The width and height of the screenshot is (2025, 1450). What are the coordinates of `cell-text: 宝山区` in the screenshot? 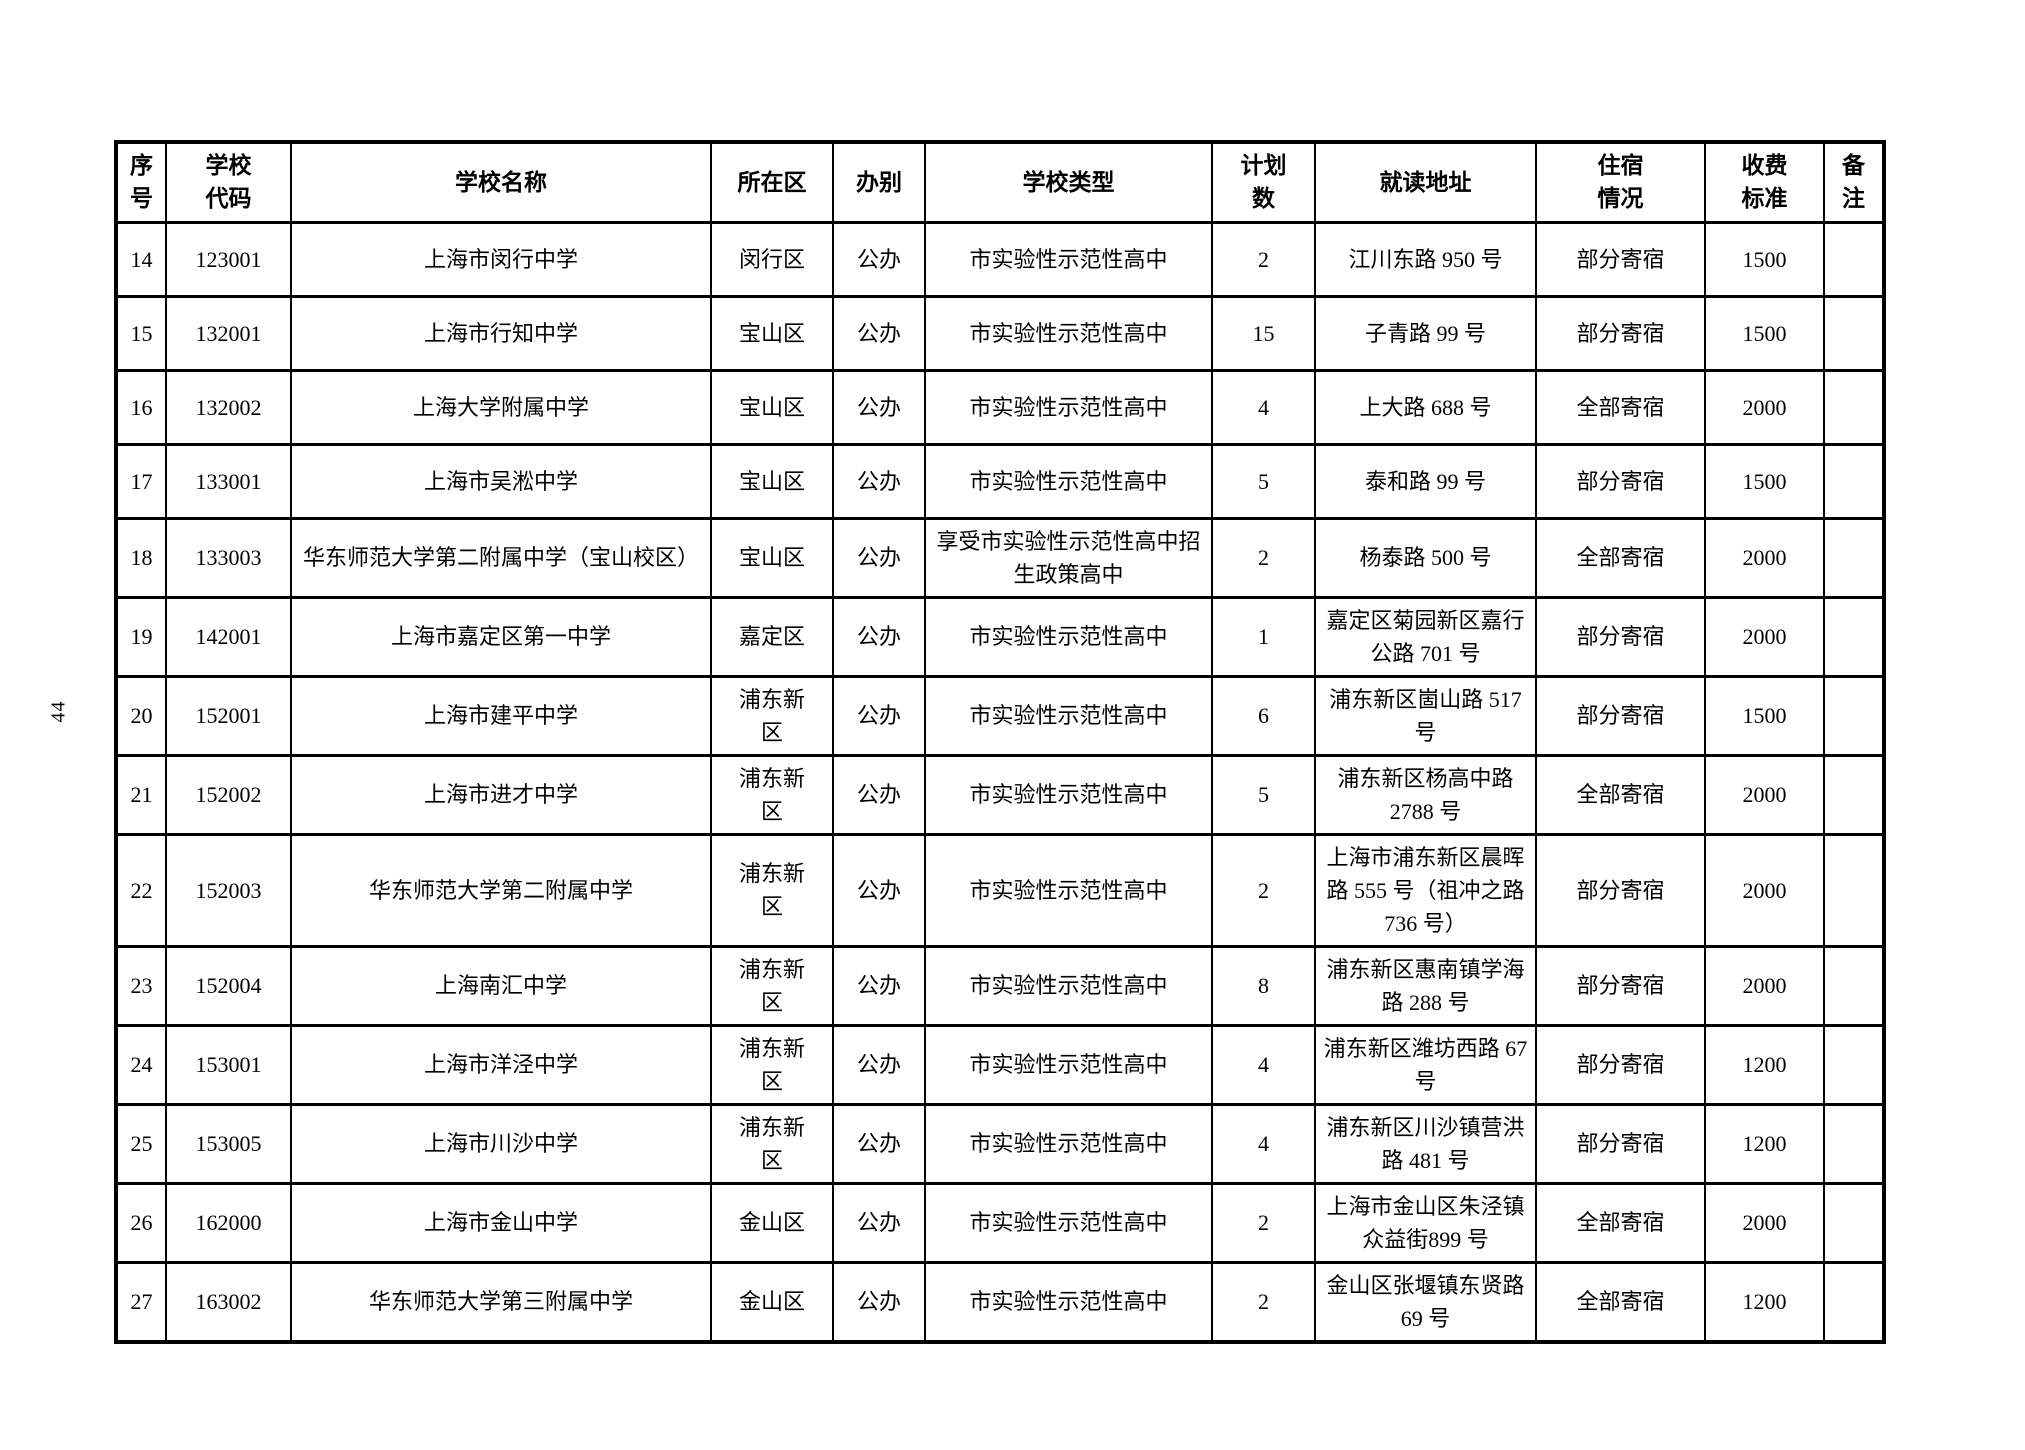 It's located at (771, 481).